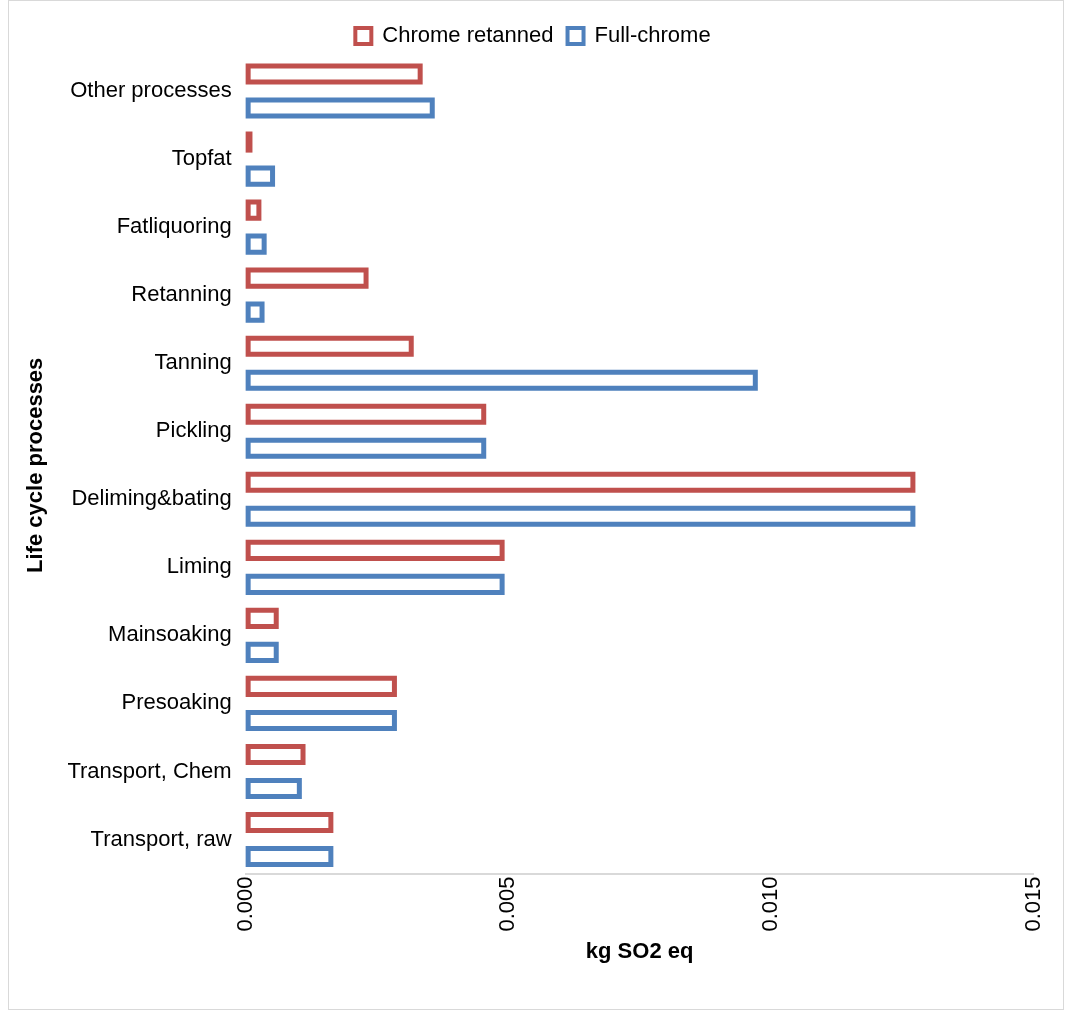 Image resolution: width=1066 pixels, height=1012 pixels. I want to click on legend-label: Chrome retanned, so click(468, 35).